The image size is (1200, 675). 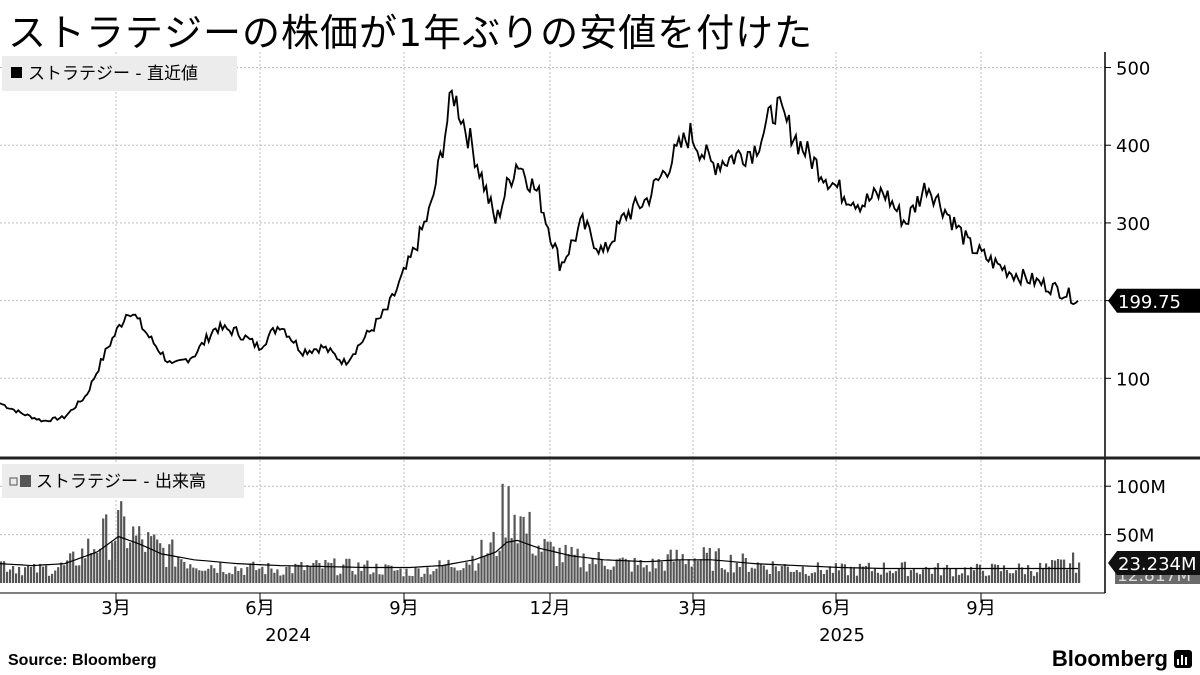 I want to click on price-legend-label: ストラテジー - 直近値, so click(x=113, y=74).